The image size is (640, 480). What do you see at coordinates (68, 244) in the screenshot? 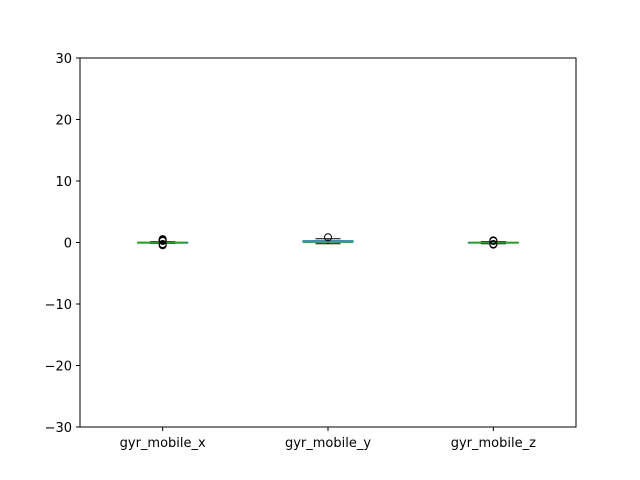
I see `y-tick-label: 0` at bounding box center [68, 244].